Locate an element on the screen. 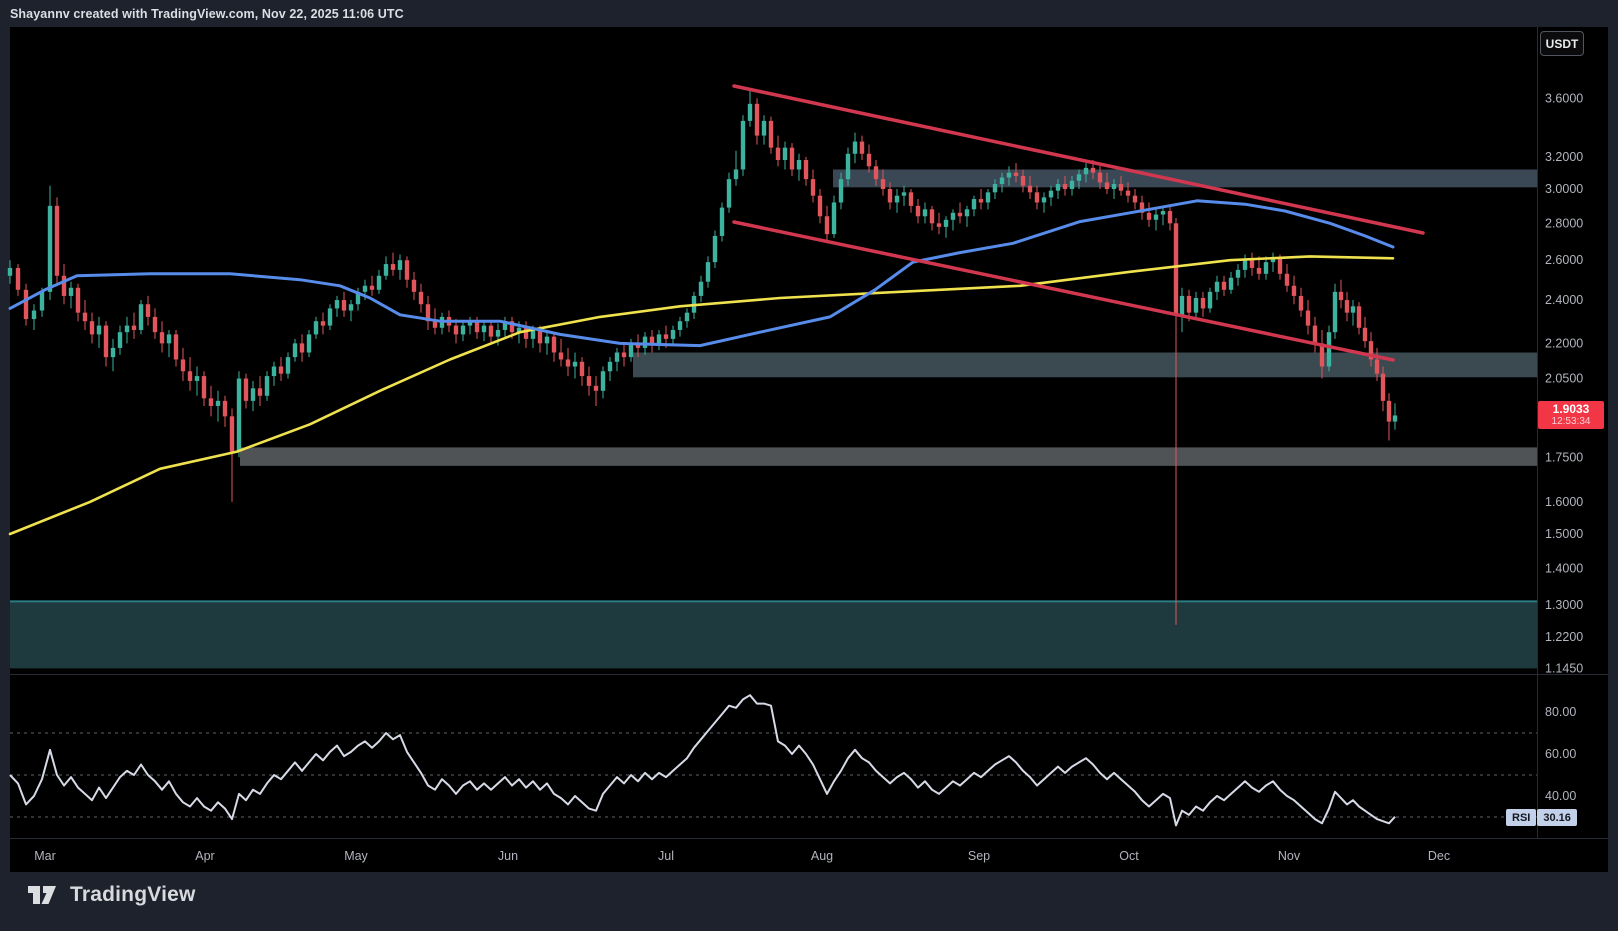 The height and width of the screenshot is (931, 1618). price-axis-label: 1.6000 is located at coordinates (1564, 502).